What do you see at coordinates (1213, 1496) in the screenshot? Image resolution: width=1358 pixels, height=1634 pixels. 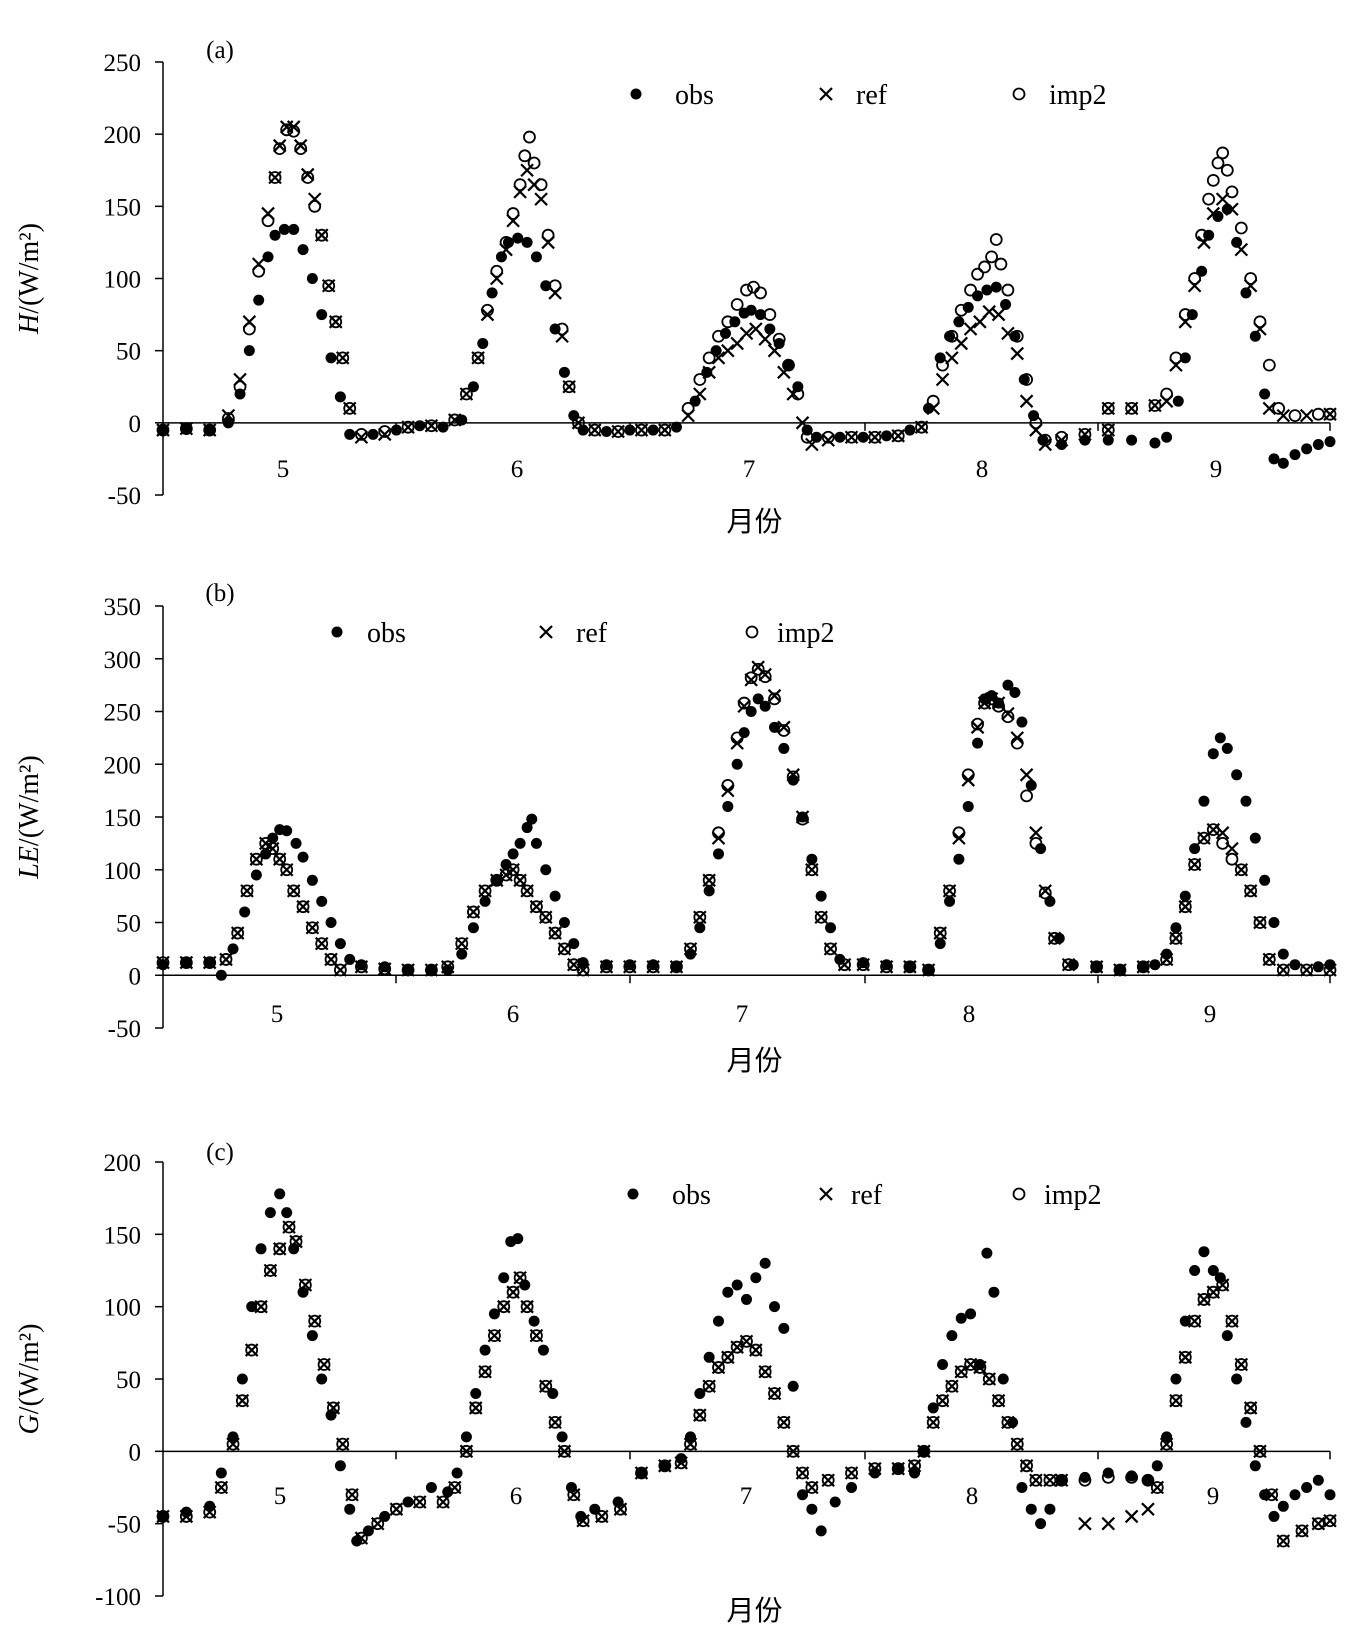 I see `x-tick-label: 9` at bounding box center [1213, 1496].